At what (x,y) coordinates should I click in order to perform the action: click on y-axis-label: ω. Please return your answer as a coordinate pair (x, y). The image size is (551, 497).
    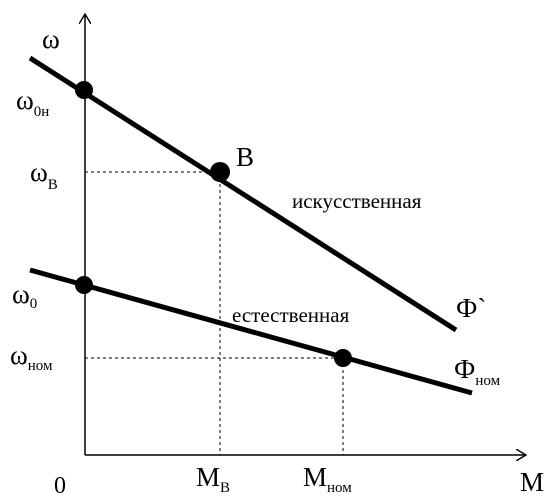
    Looking at the image, I should click on (51, 39).